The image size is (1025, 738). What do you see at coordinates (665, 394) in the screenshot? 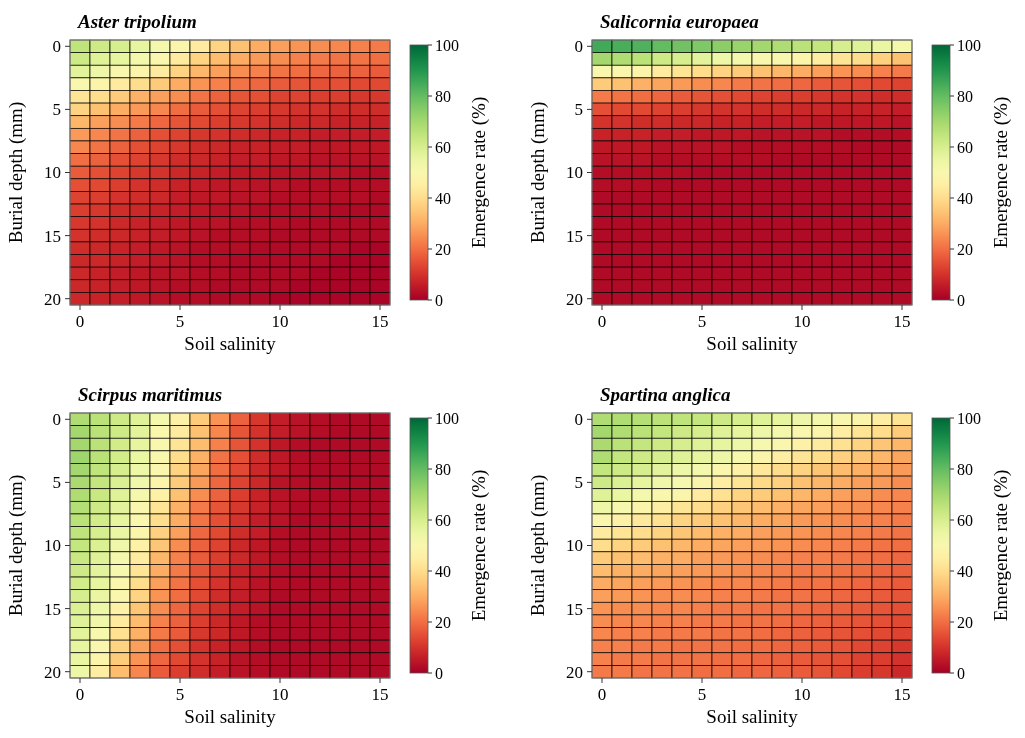
I see `chart-title: Spartina anglica` at bounding box center [665, 394].